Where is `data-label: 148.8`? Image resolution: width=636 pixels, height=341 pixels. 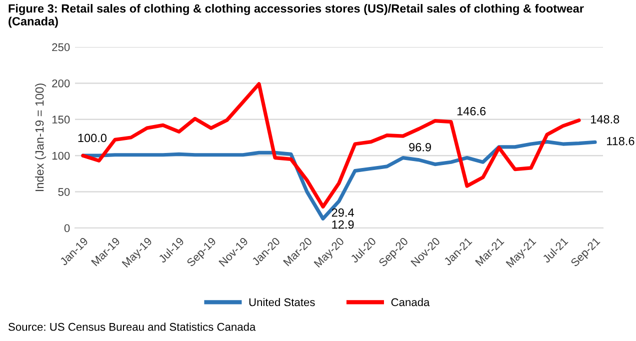 data-label: 148.8 is located at coordinates (605, 119).